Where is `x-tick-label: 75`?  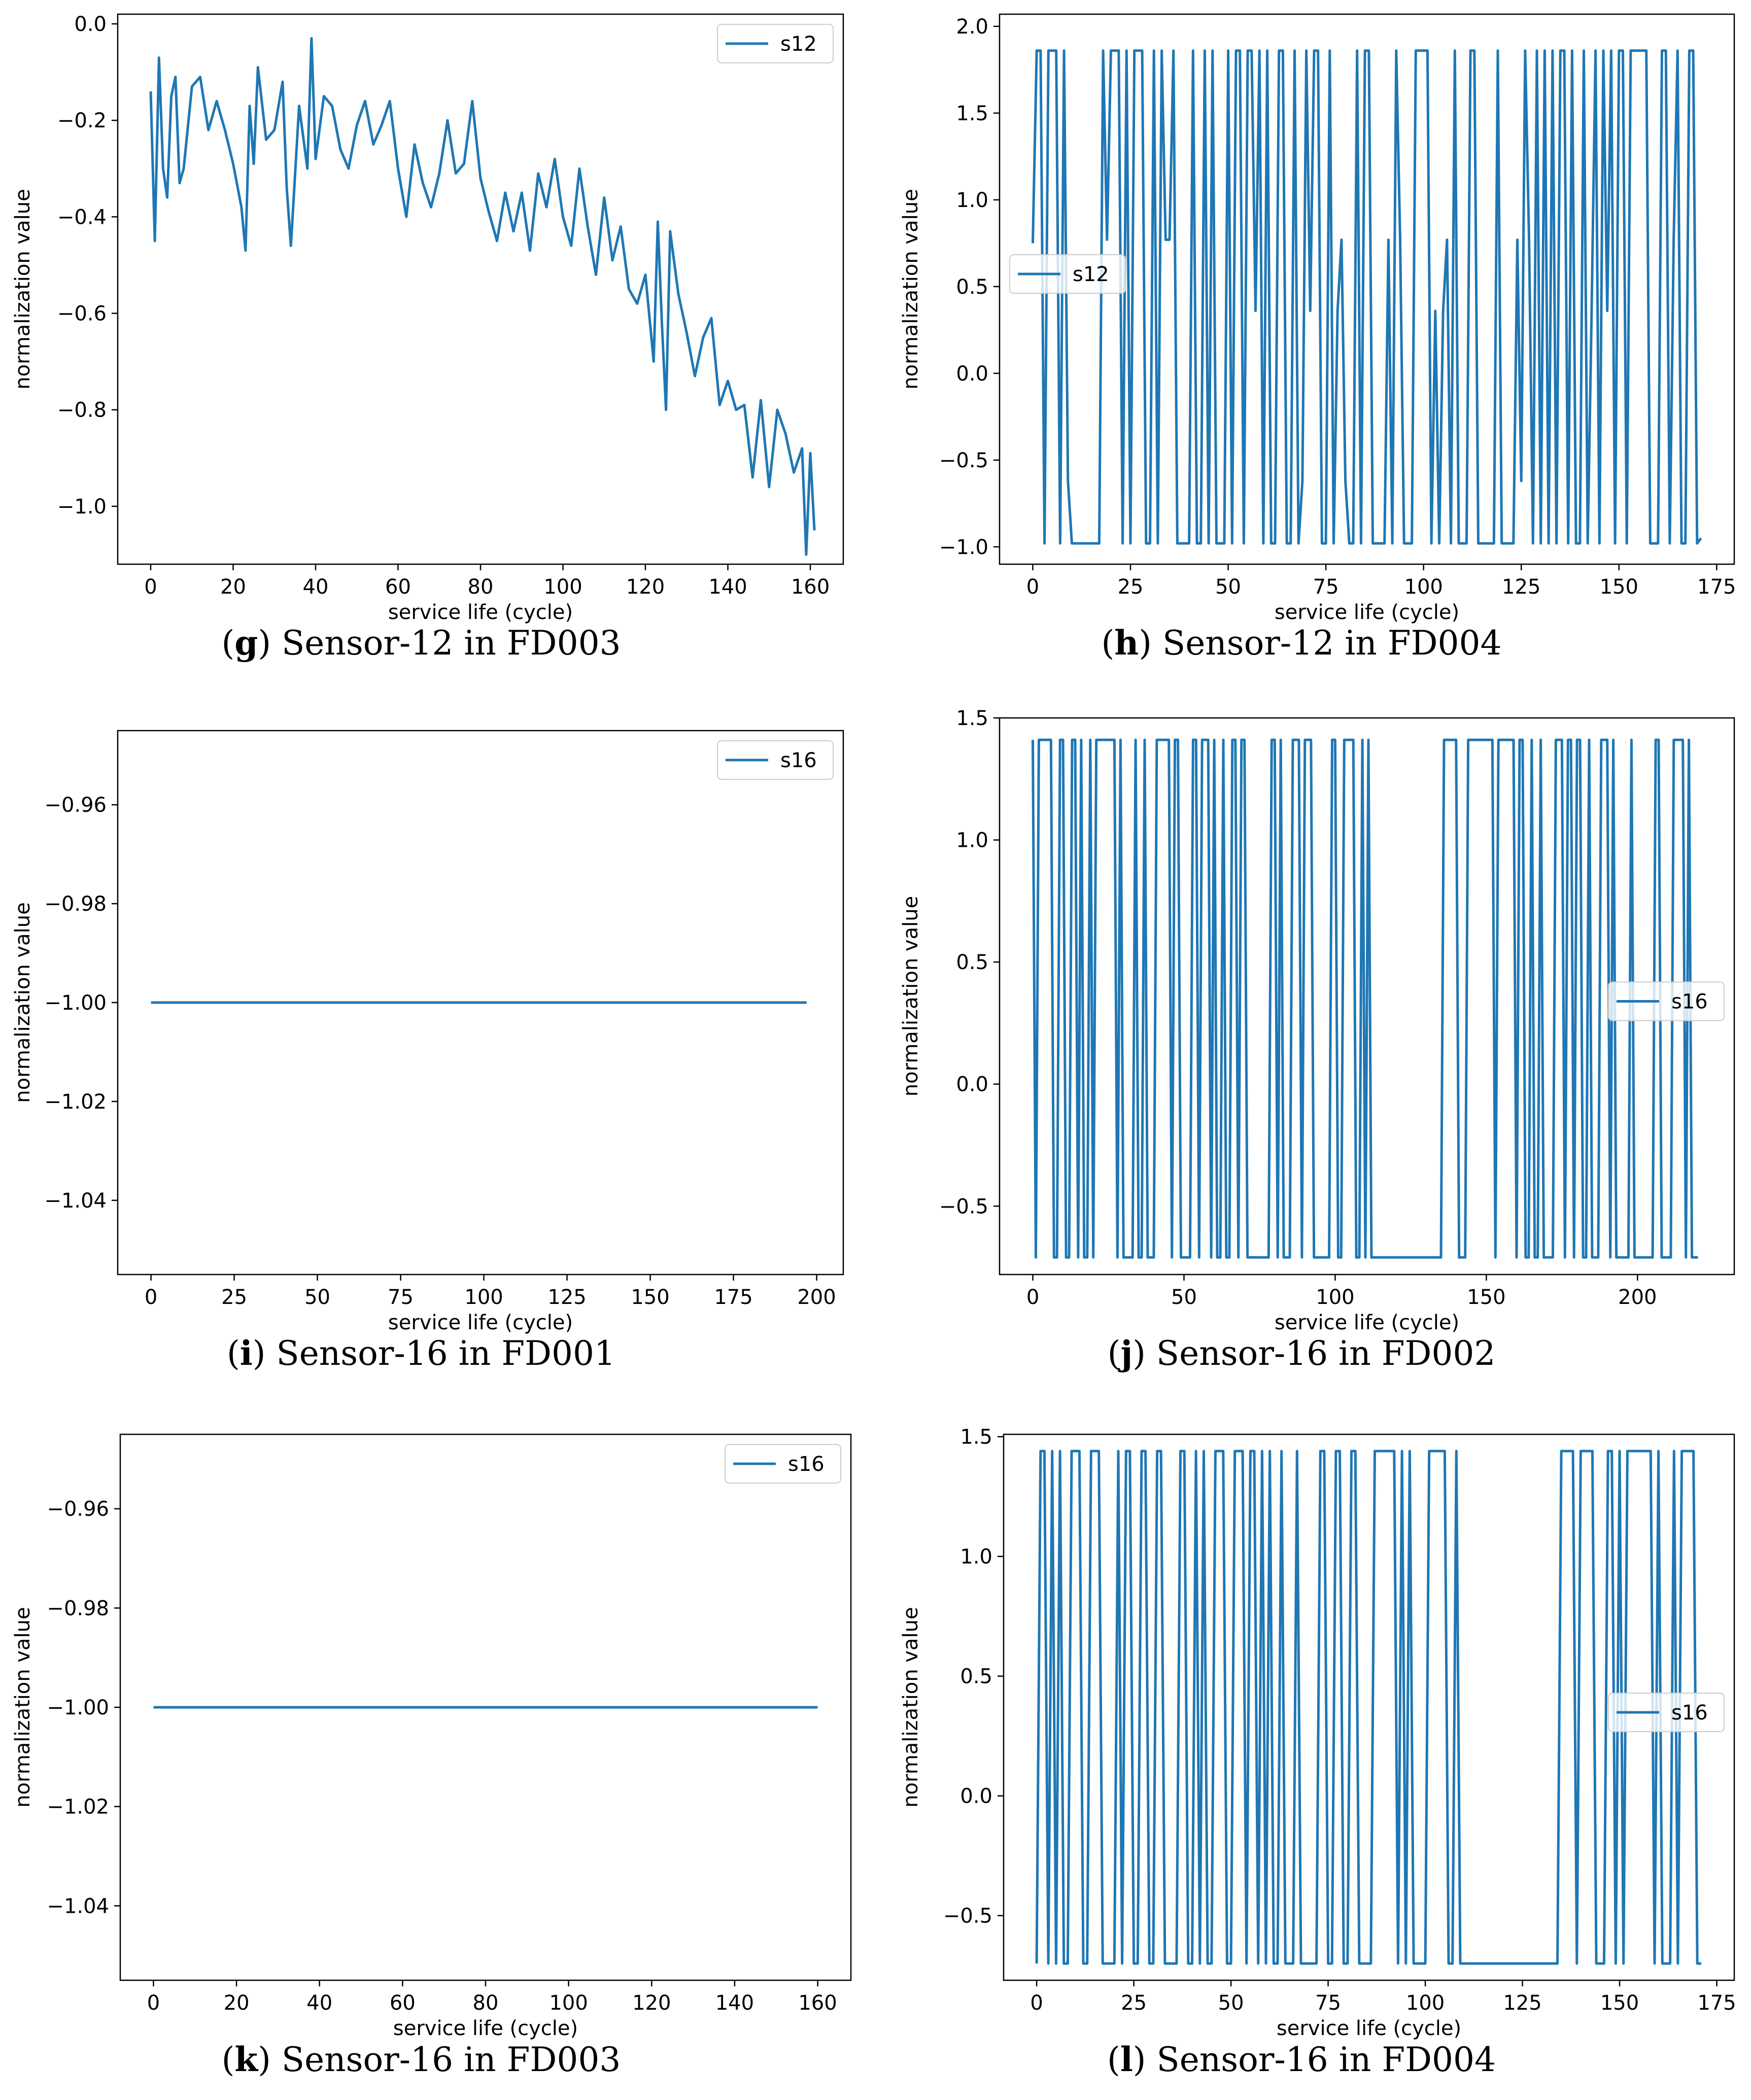 x-tick-label: 75 is located at coordinates (1326, 587).